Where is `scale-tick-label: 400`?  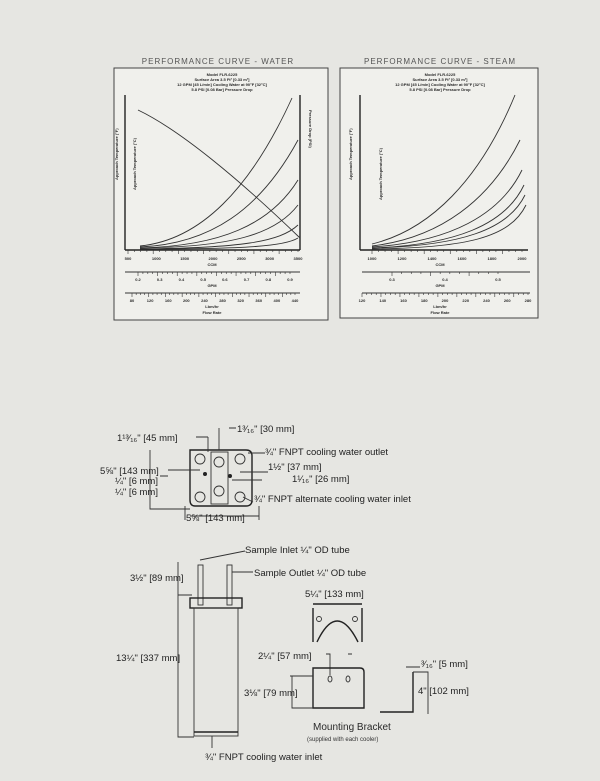 scale-tick-label: 400 is located at coordinates (277, 300).